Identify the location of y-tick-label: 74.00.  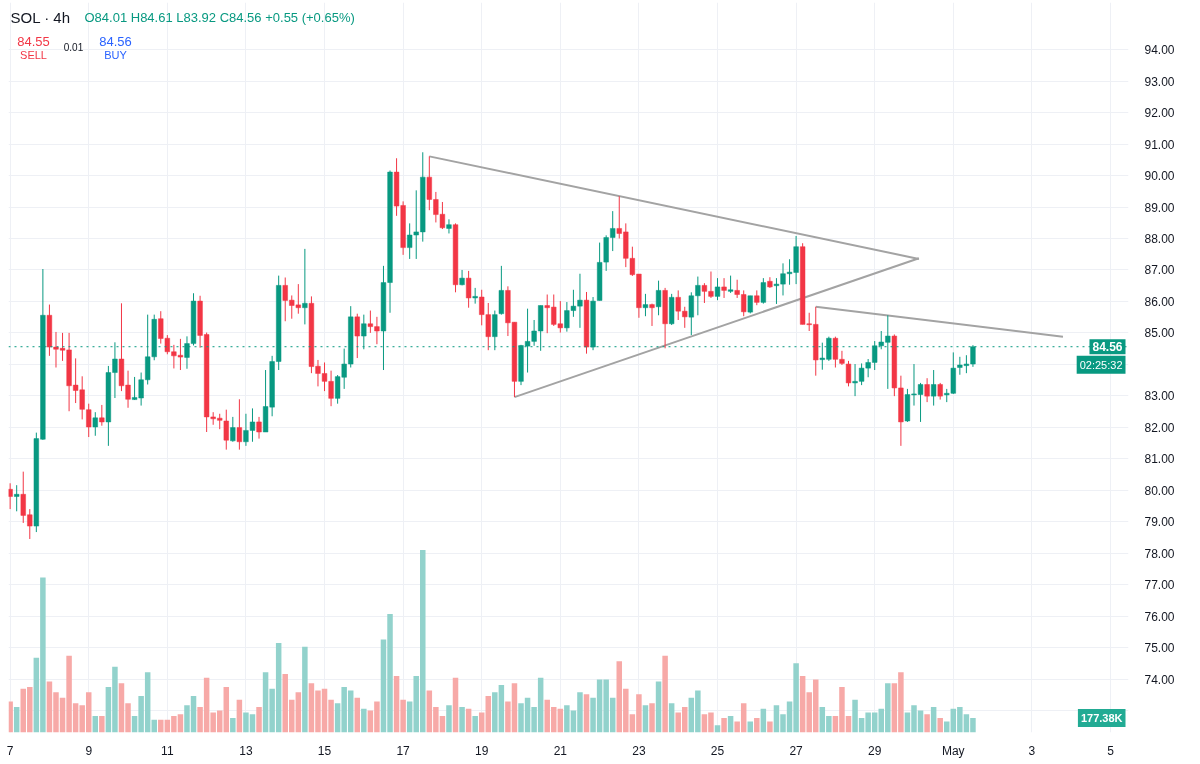
(1159, 679).